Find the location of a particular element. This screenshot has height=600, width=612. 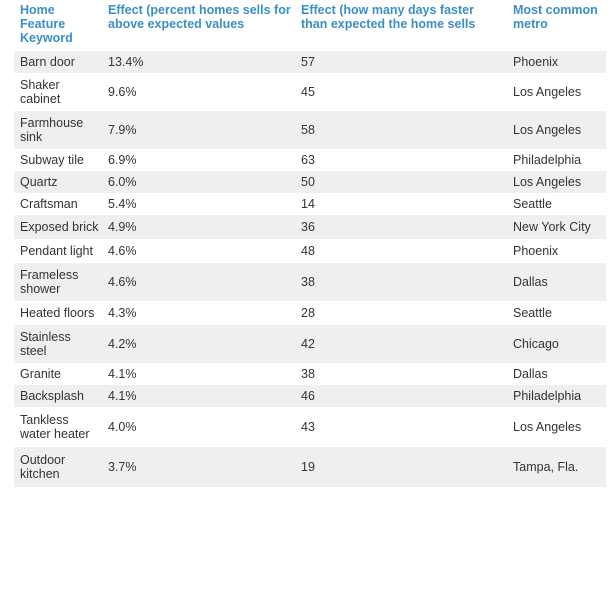

table-row: Stainless steel 4.2% 42 Chicago is located at coordinates (310, 344).